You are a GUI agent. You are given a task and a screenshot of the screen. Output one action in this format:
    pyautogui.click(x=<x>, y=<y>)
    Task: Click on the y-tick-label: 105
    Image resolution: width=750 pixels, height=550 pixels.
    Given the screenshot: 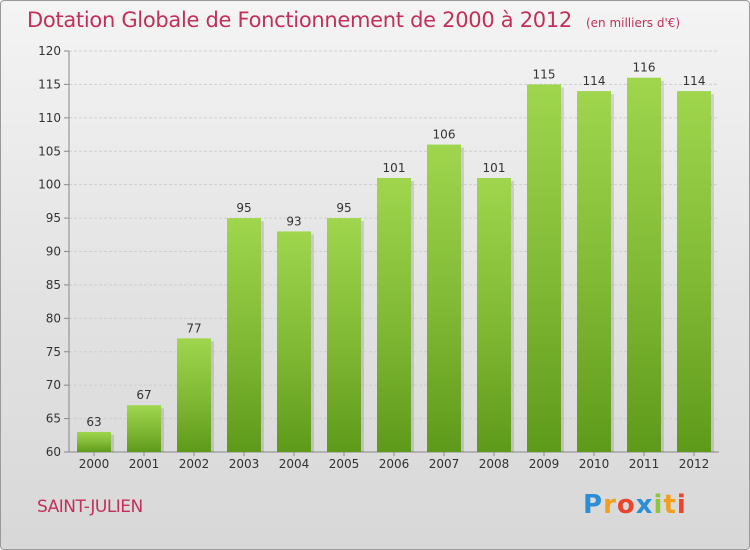 What is the action you would take?
    pyautogui.click(x=49, y=151)
    